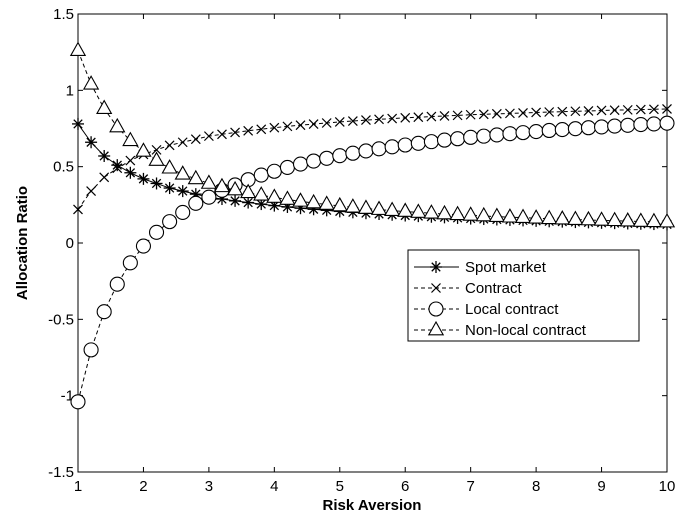 The width and height of the screenshot is (684, 518). Describe the element at coordinates (436, 267) in the screenshot. I see `legend-marker-asterisk` at that location.